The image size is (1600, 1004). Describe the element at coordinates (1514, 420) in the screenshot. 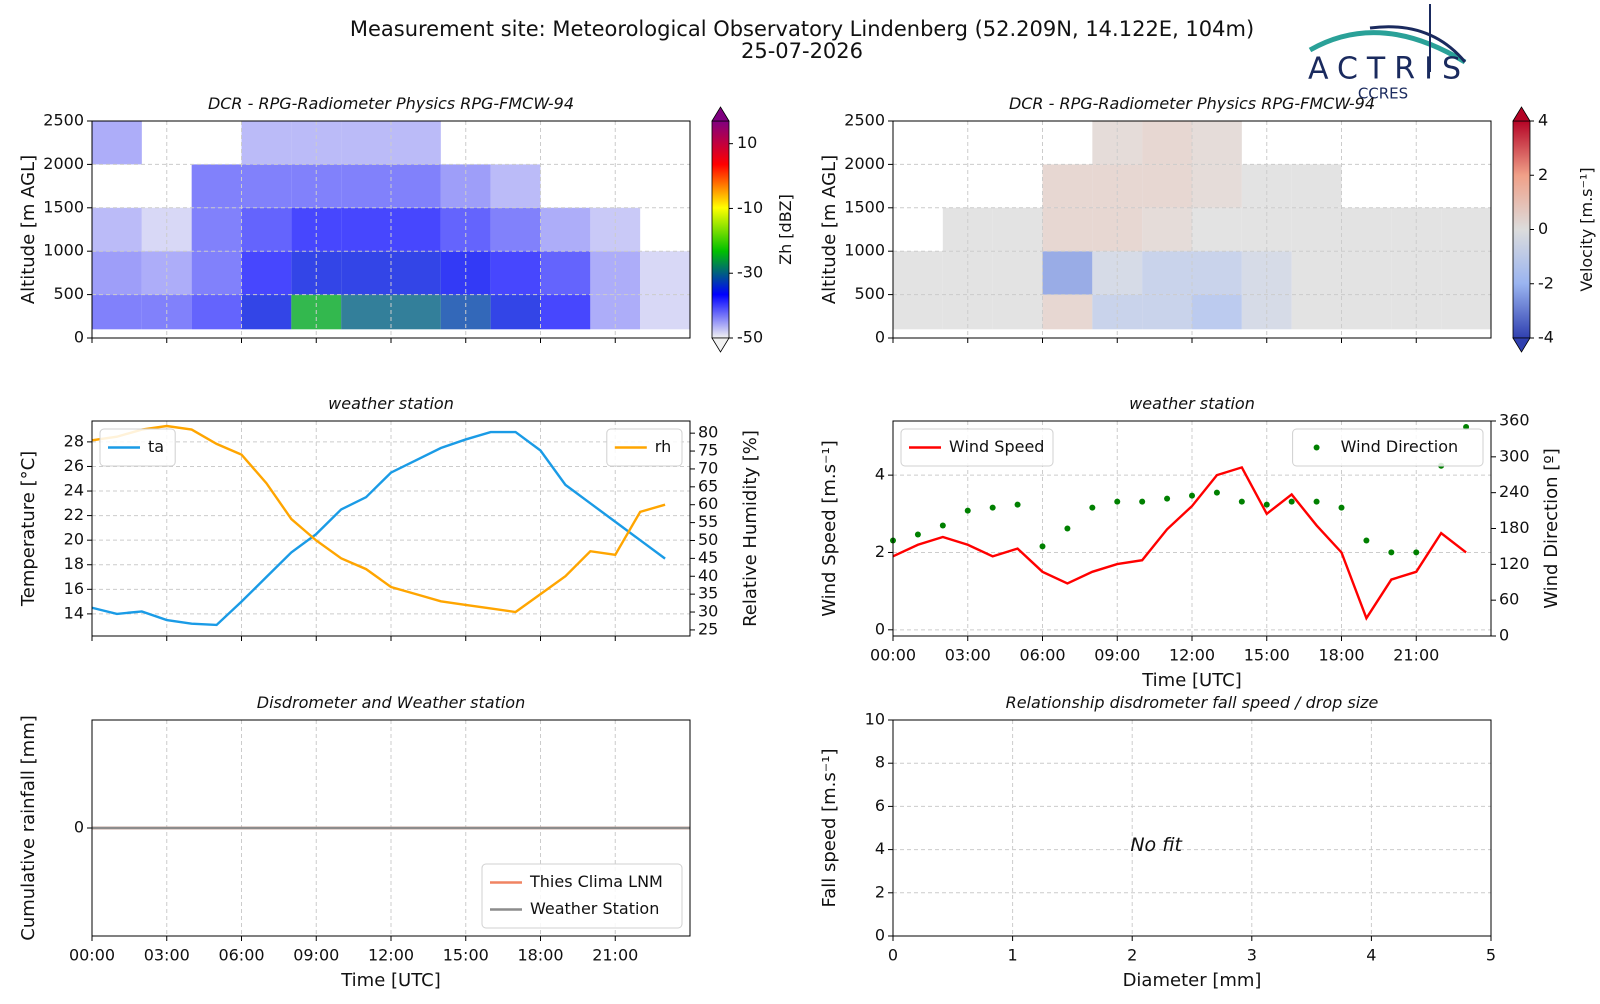

I see `y2-tick-label: 360` at that location.